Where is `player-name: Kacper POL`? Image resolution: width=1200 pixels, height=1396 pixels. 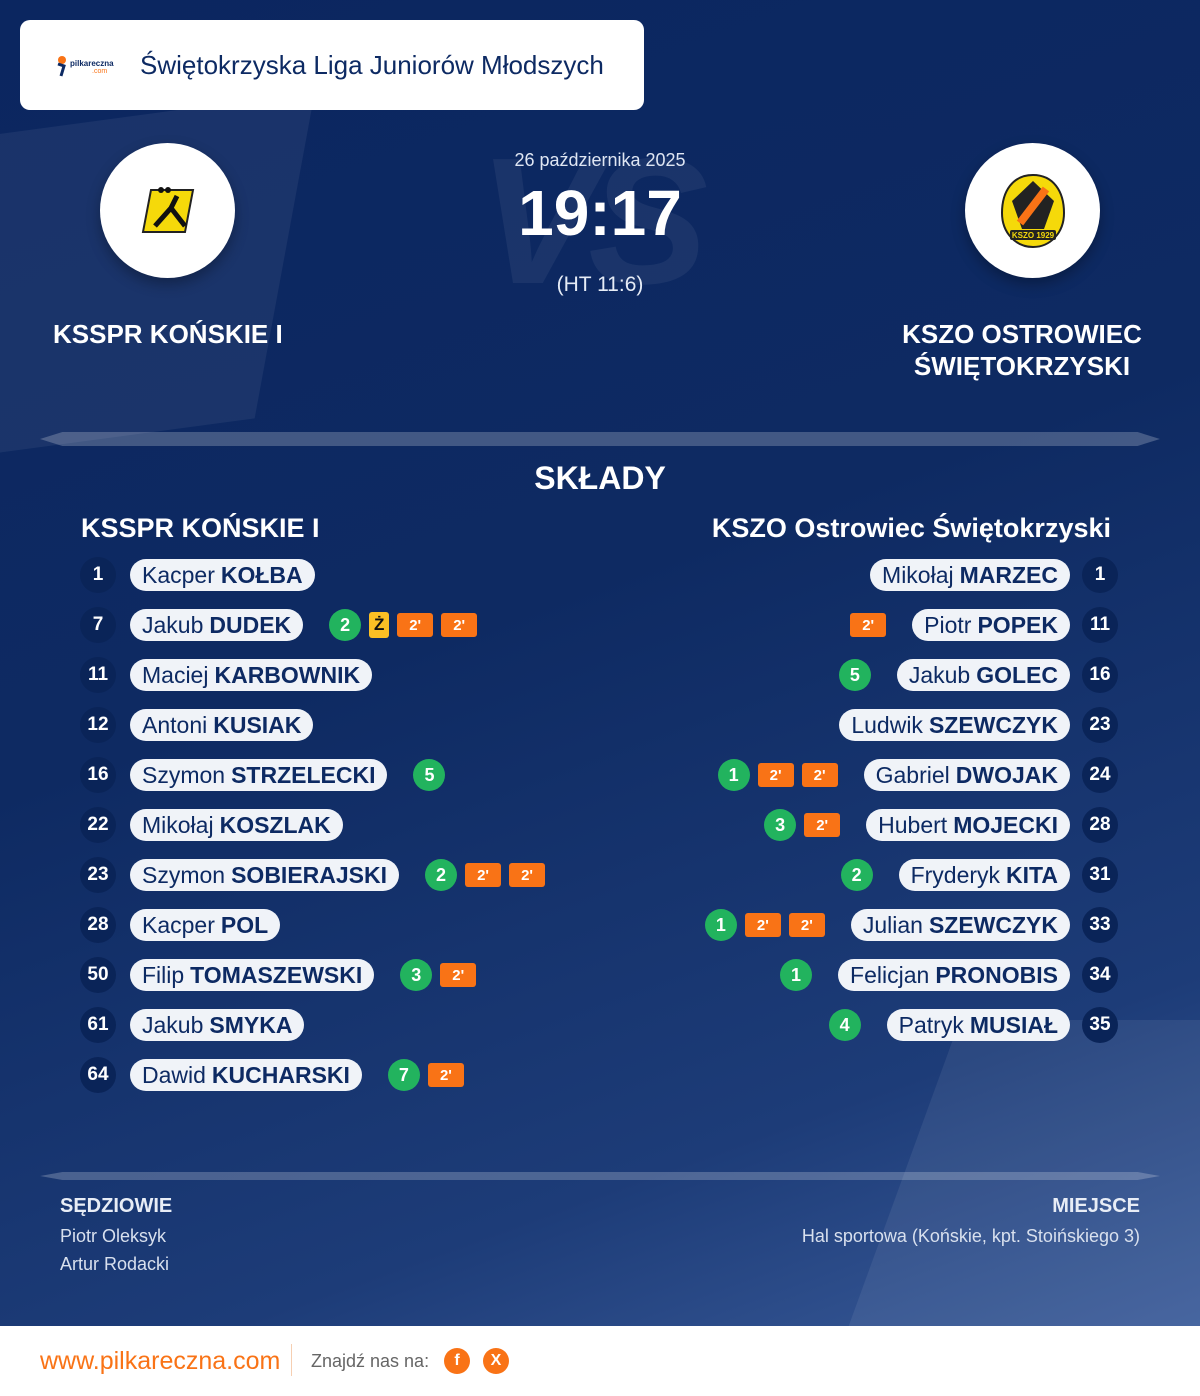
player-name: Kacper POL is located at coordinates (205, 925).